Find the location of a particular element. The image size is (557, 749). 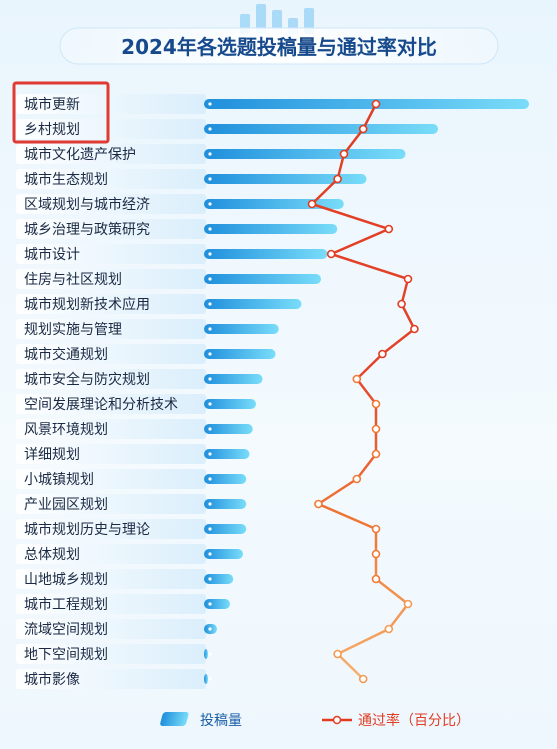

highlight-box is located at coordinates (61, 112).